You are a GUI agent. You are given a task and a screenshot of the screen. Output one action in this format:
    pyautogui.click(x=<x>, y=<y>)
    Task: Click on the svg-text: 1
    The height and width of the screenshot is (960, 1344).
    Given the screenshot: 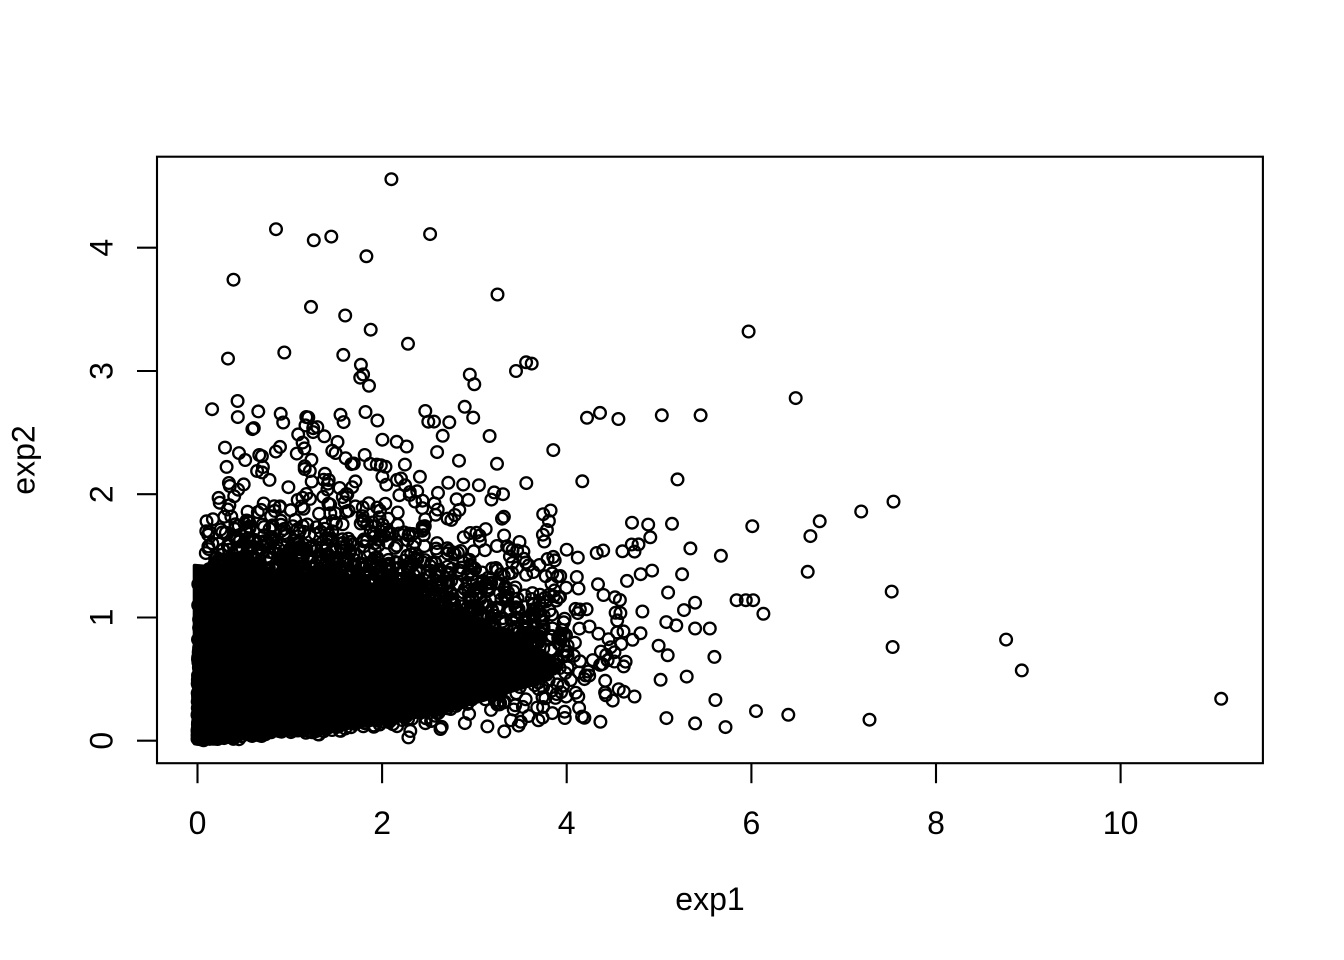 What is the action you would take?
    pyautogui.click(x=102, y=618)
    